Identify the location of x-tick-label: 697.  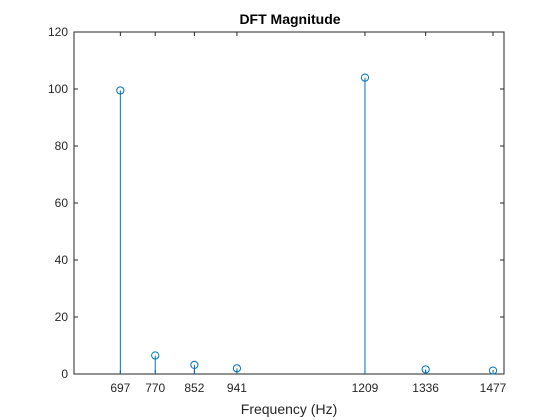
(120, 388).